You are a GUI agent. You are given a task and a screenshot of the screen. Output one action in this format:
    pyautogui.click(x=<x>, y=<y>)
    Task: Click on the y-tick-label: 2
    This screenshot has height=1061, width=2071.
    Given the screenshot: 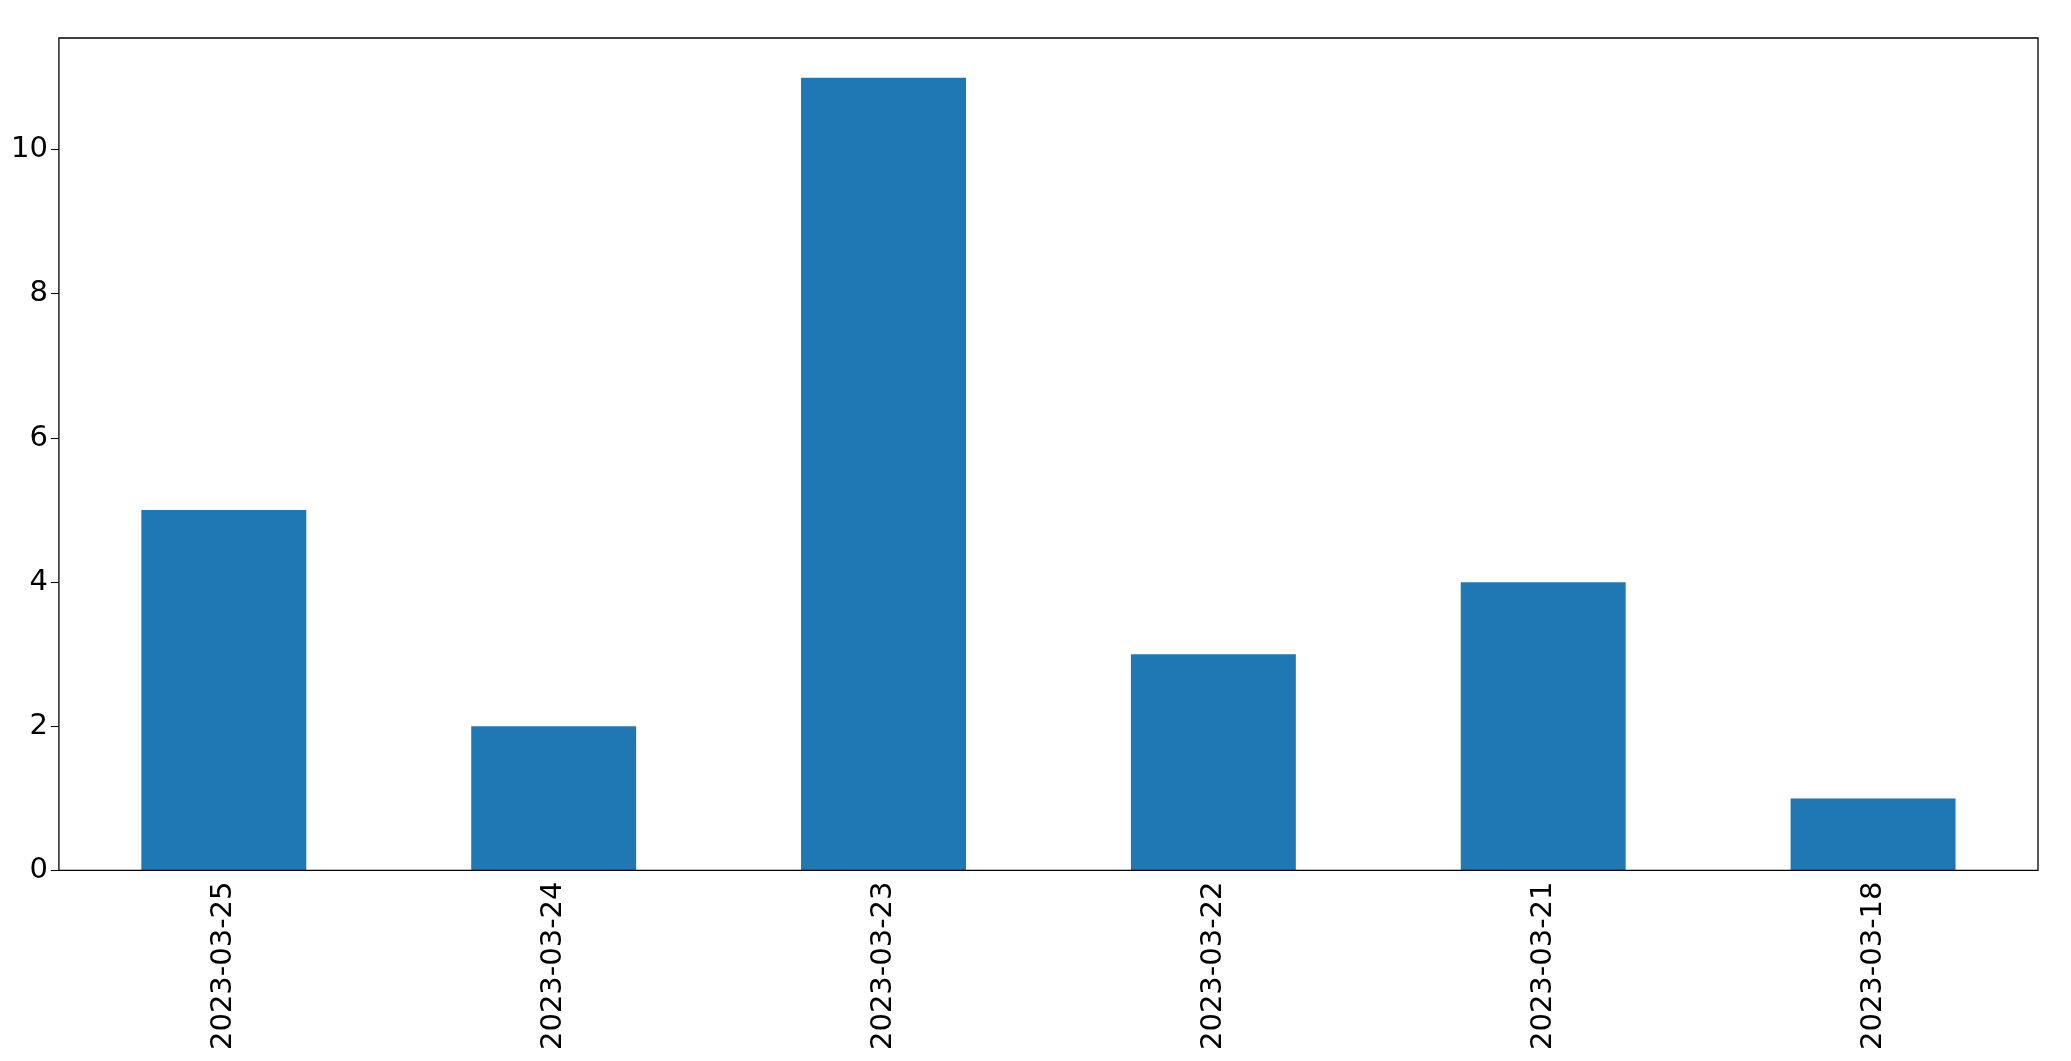 What is the action you would take?
    pyautogui.click(x=38, y=723)
    